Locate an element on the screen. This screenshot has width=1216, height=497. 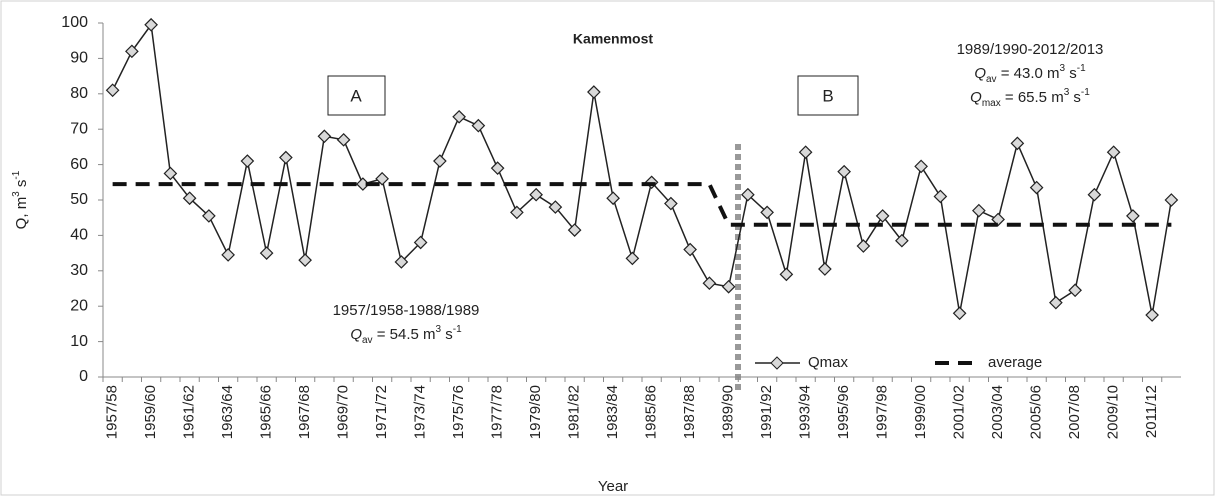
y-tick-label: 20 is located at coordinates (79, 305).